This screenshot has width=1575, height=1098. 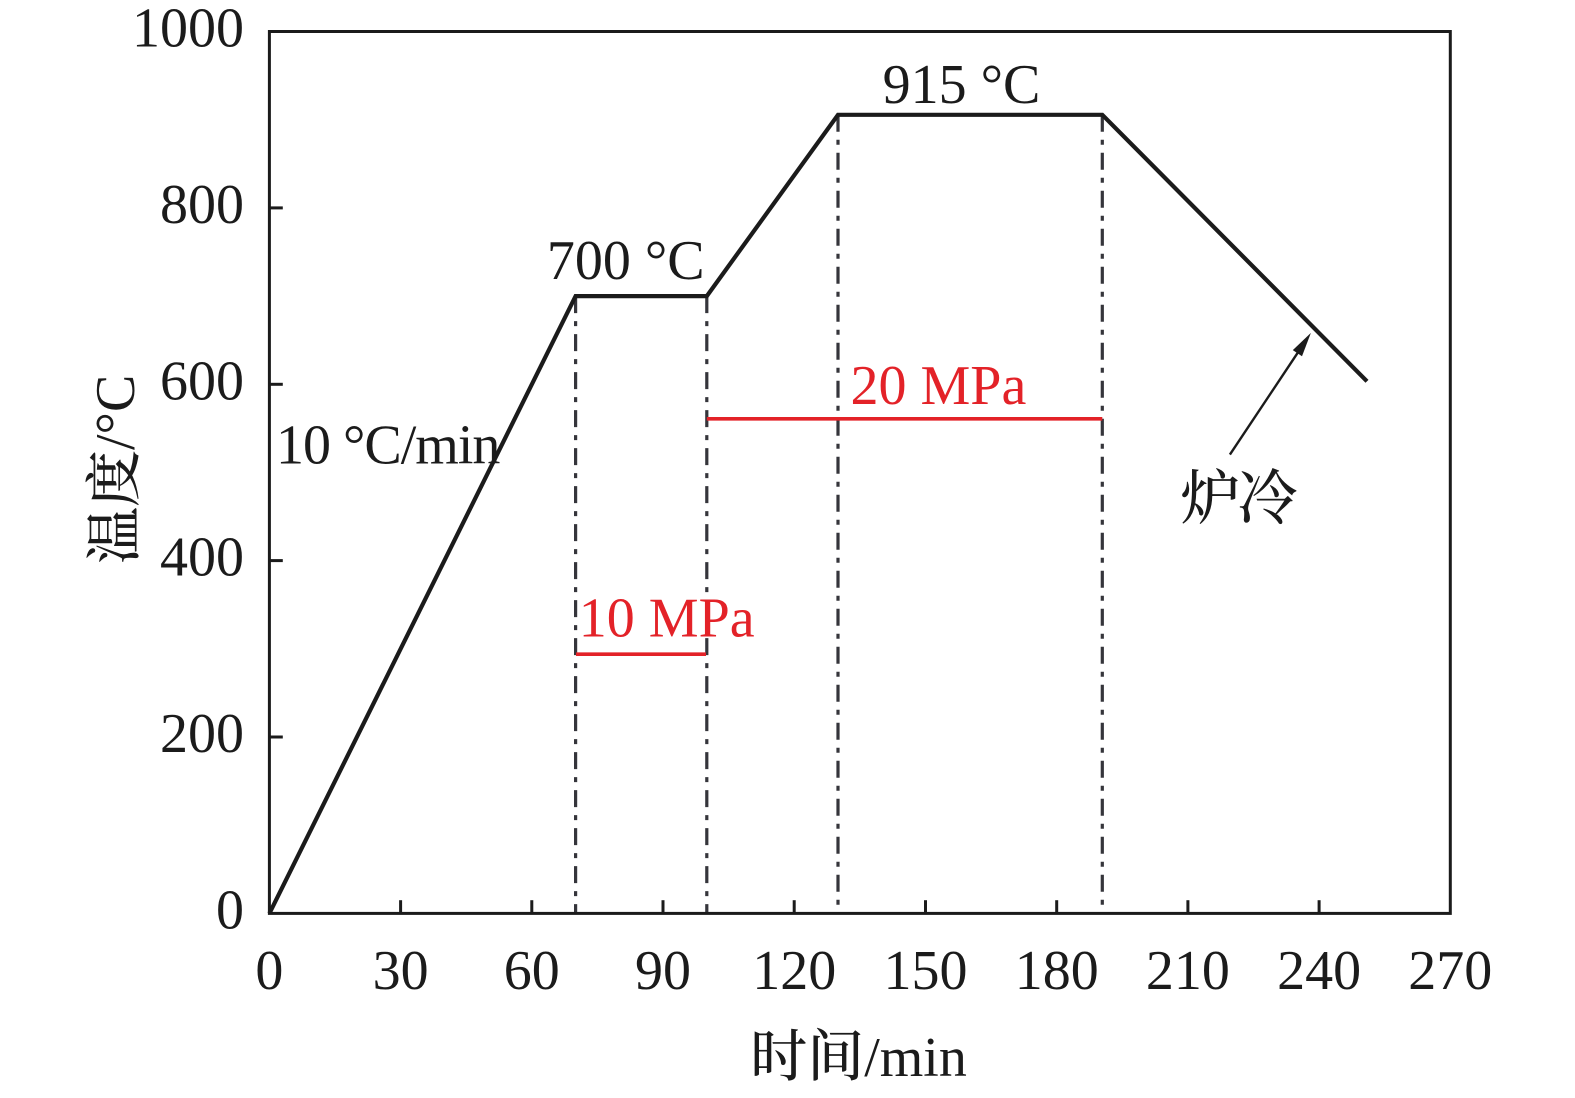 I want to click on svg-text: 10 °C/min, so click(x=388, y=445).